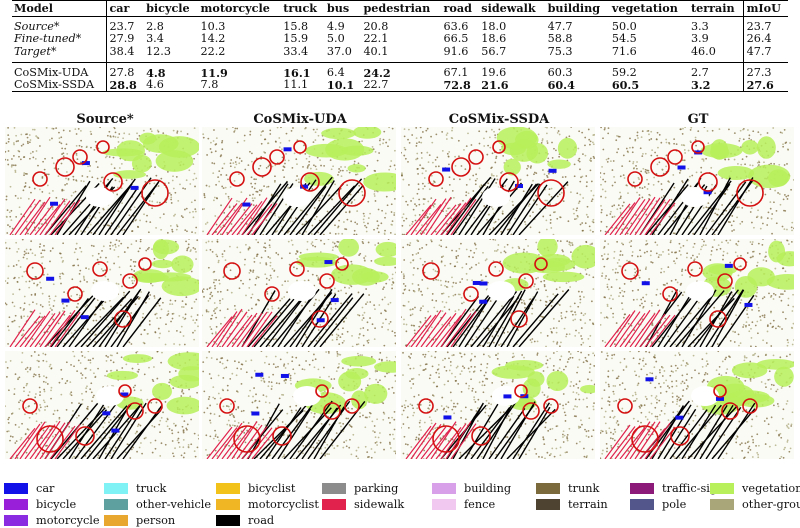  I want to click on header-miou: mIoU, so click(765, 8).